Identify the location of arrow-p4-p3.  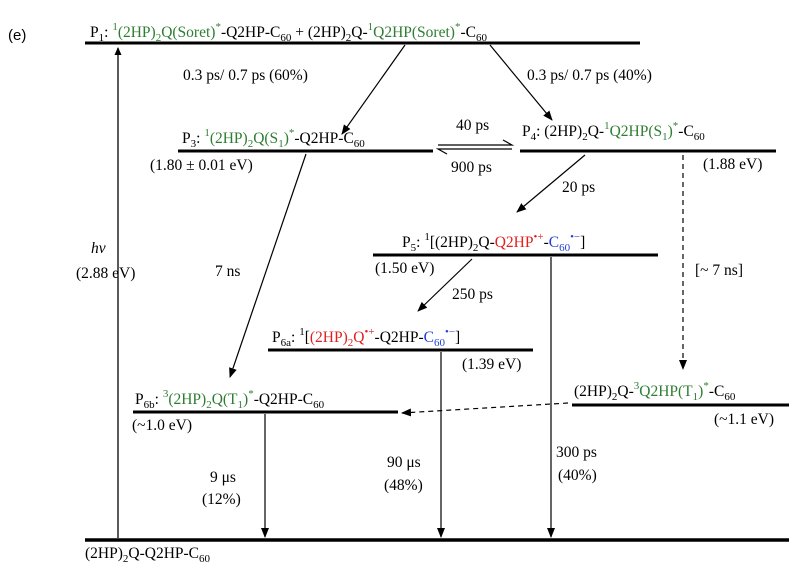
(473, 151).